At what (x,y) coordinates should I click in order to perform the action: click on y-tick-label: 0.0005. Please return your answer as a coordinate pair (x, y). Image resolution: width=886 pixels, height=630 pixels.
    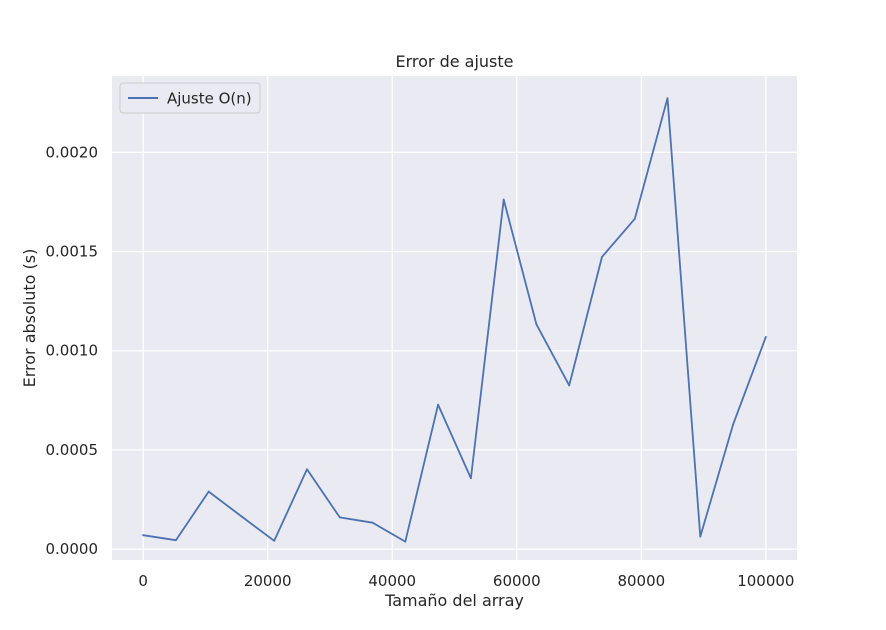
    Looking at the image, I should click on (72, 450).